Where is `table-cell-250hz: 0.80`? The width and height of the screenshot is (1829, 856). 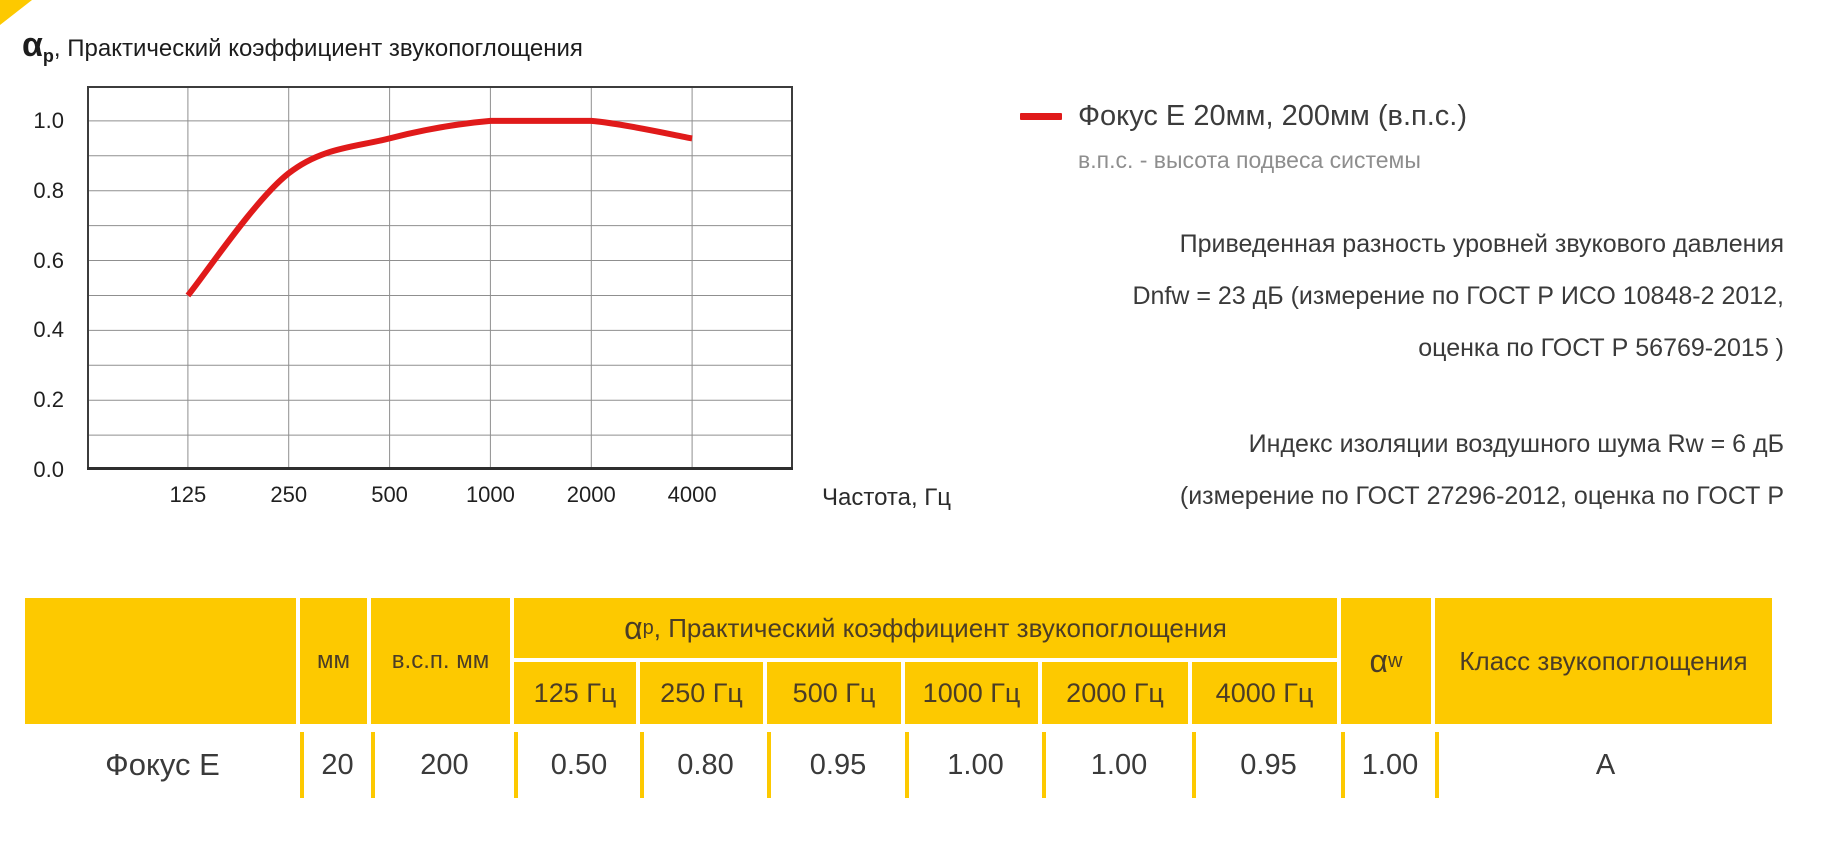 table-cell-250hz: 0.80 is located at coordinates (703, 765).